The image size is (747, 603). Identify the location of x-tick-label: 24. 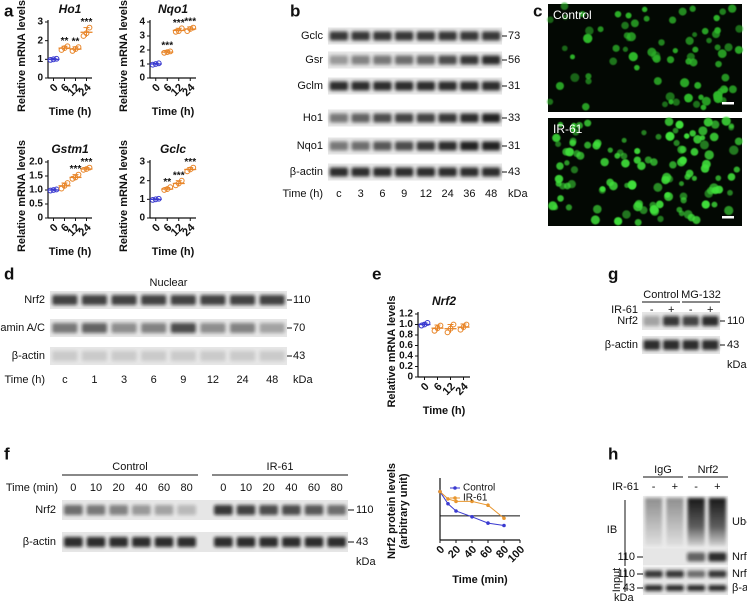
(86, 90).